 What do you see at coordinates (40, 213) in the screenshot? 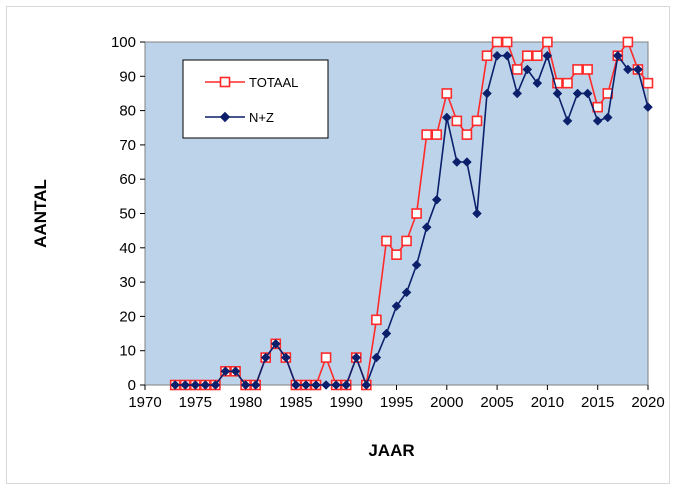
I see `y-axis-title: AANTAL` at bounding box center [40, 213].